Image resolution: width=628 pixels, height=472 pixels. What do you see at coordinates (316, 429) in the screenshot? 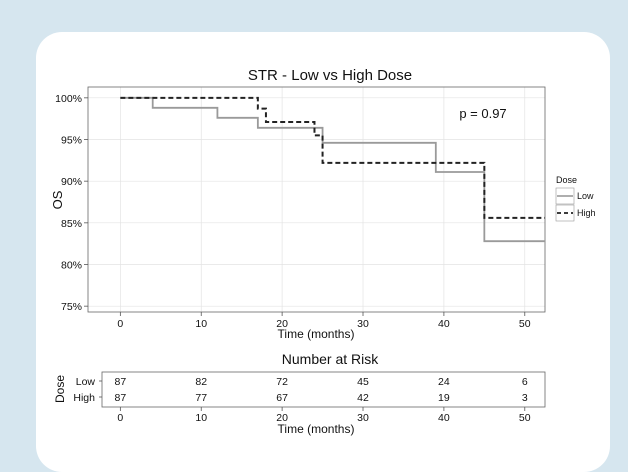
I see `risk-table-x-label: Time (months)` at bounding box center [316, 429].